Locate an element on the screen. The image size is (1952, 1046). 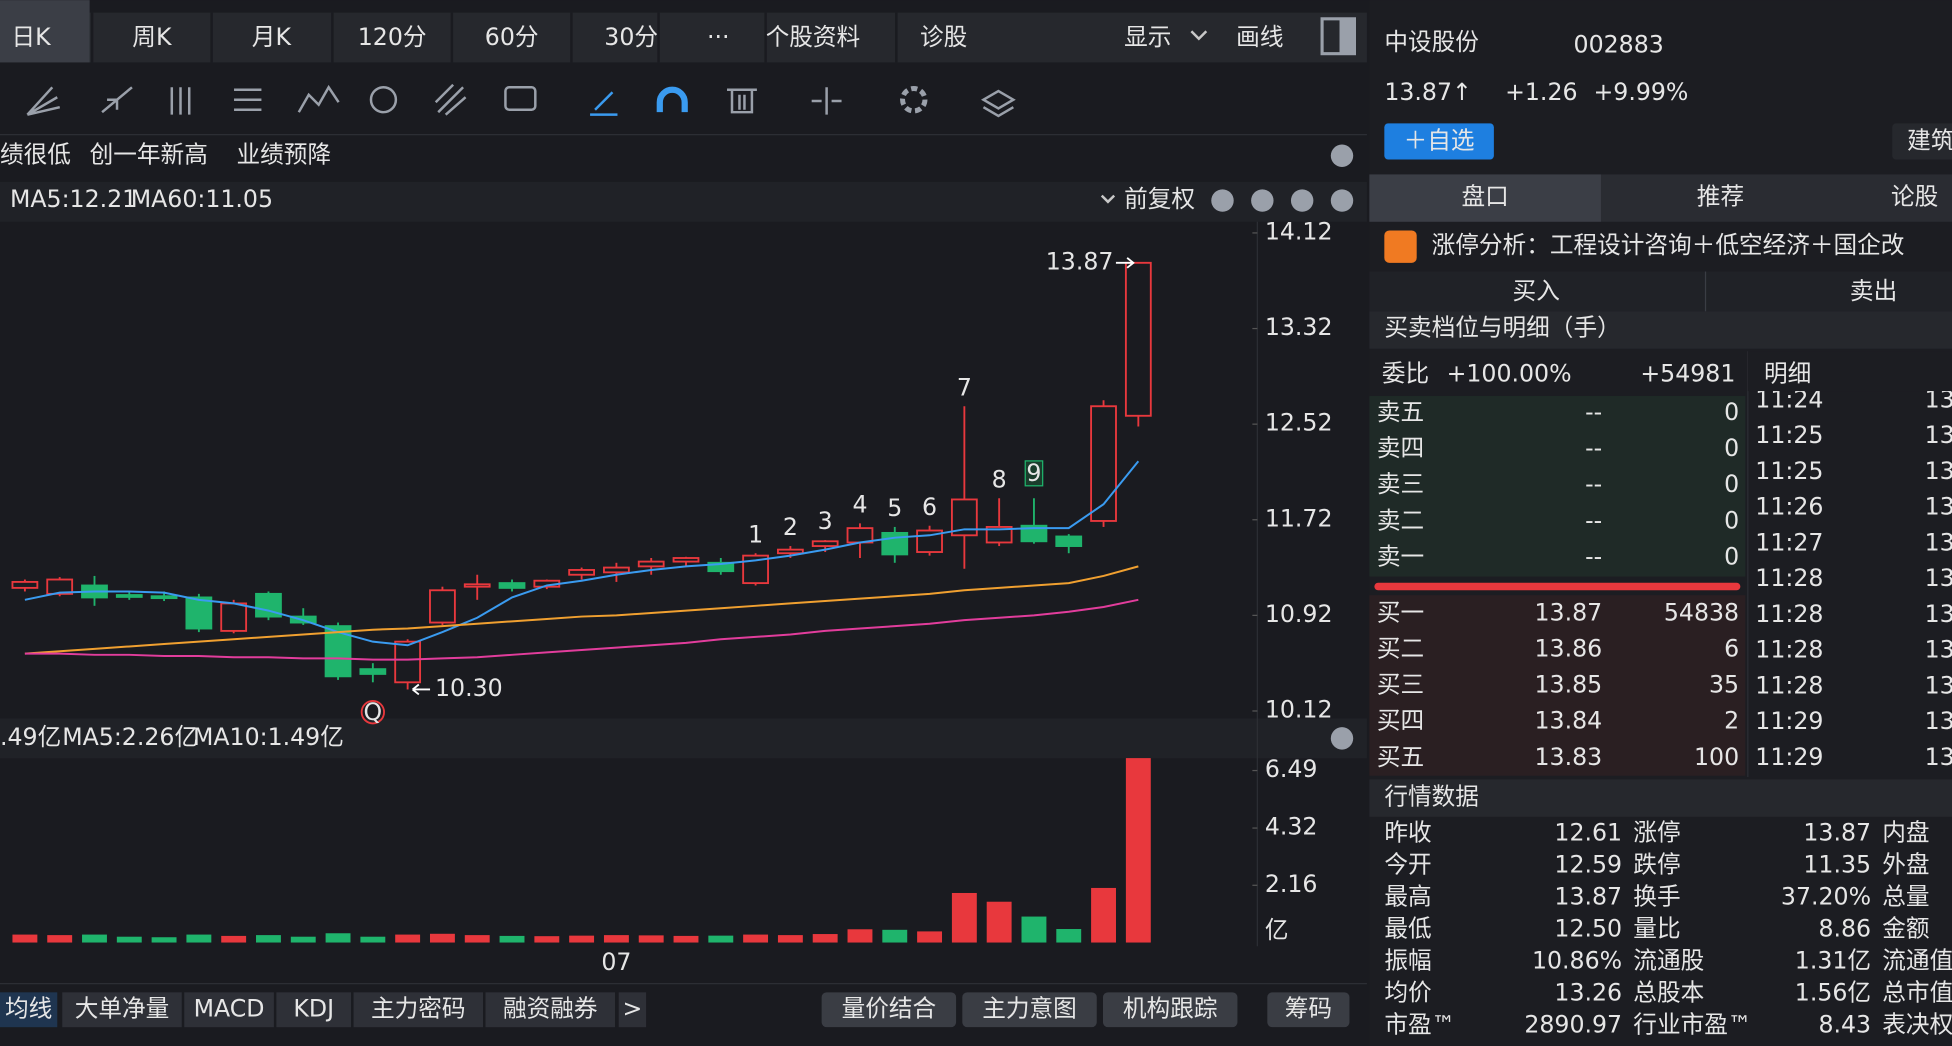
bottom-tab-label: MACD is located at coordinates (229, 1008).